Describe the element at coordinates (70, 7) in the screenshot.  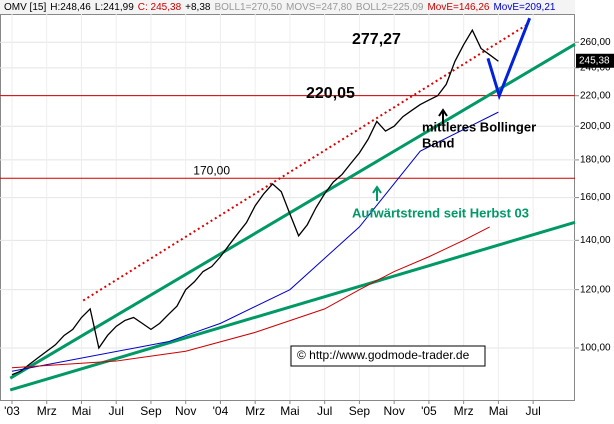
I see `header-item: H:248,46` at that location.